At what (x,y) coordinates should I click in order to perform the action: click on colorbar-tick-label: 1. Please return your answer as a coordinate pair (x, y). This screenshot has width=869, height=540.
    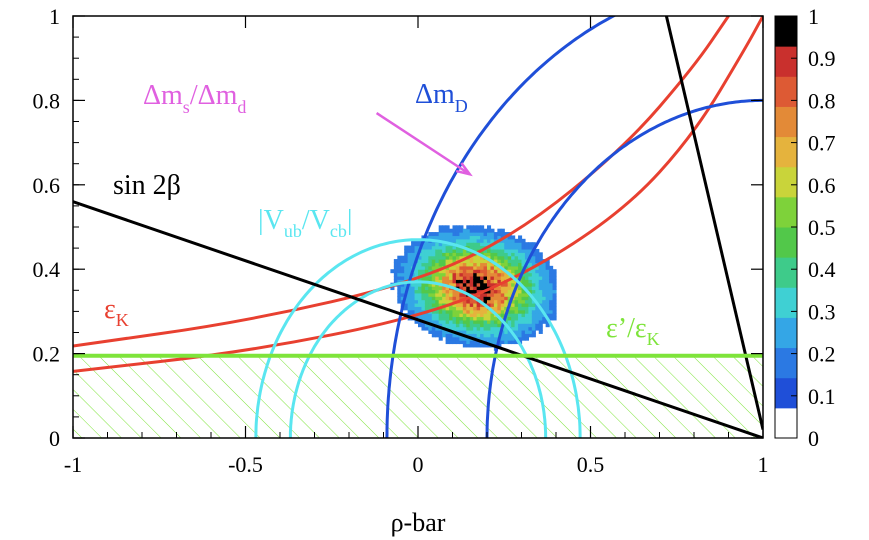
    Looking at the image, I should click on (813, 16).